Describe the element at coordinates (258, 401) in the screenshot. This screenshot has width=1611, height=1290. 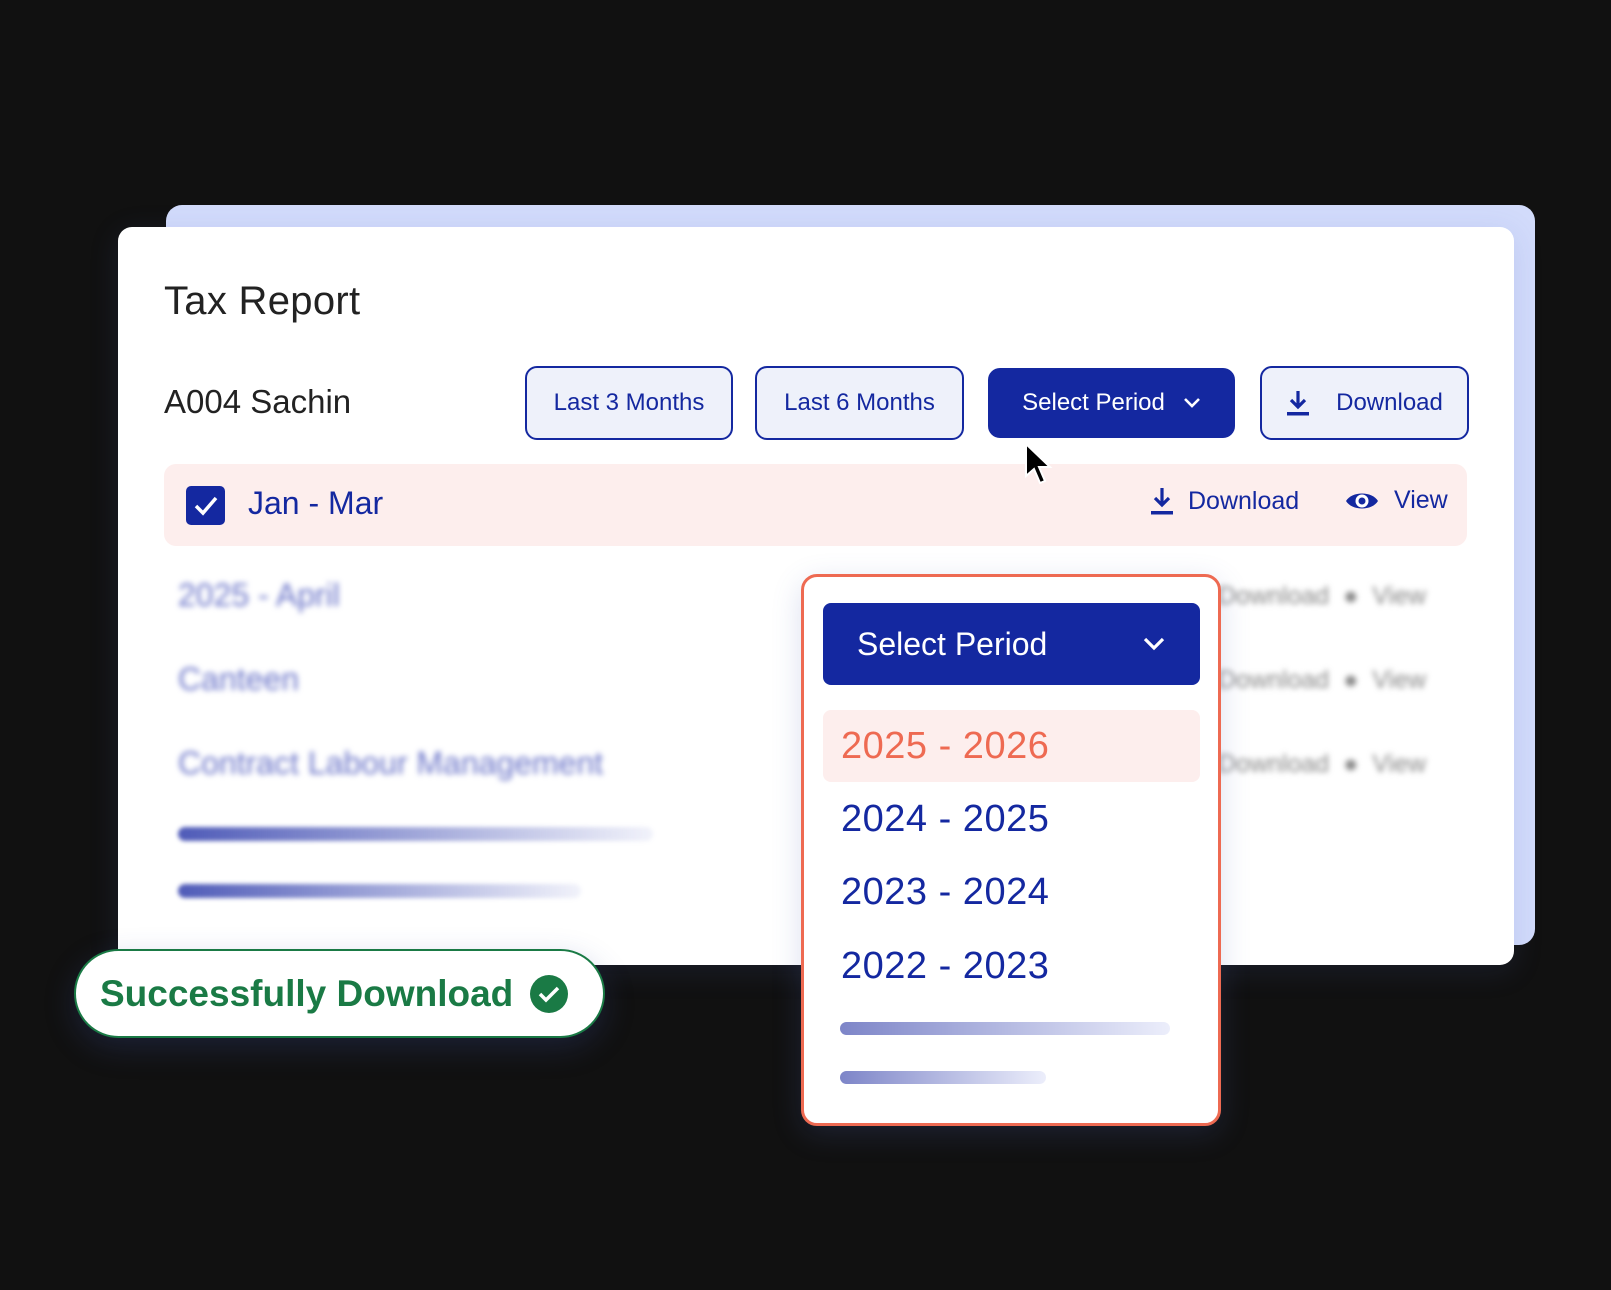
I see `employee-name: A004 Sachin` at that location.